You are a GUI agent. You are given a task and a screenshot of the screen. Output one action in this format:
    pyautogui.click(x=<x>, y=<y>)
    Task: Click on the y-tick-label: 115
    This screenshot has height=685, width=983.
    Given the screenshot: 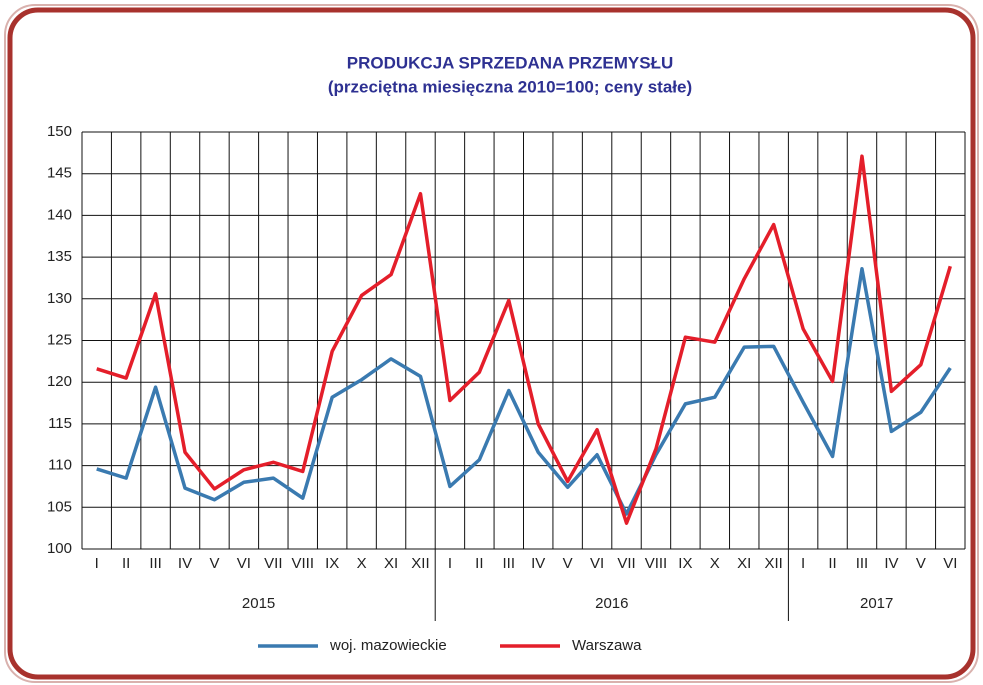 What is the action you would take?
    pyautogui.click(x=60, y=423)
    